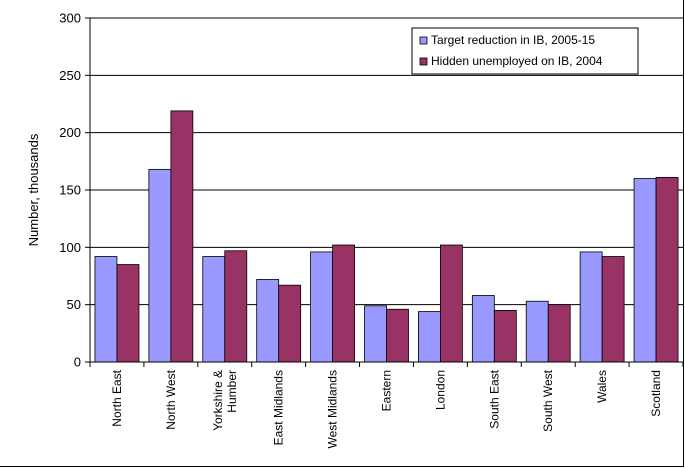  I want to click on y-tick-label: 0, so click(77, 362).